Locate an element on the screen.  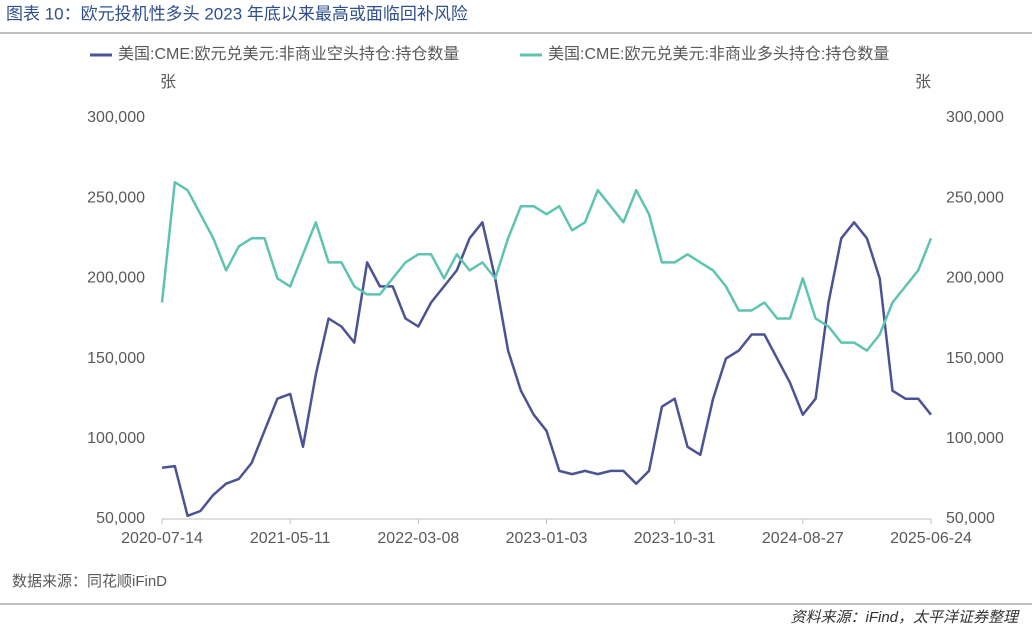
footer-text: 资料来源：iFind，太平洋证券整理 is located at coordinates (905, 617).